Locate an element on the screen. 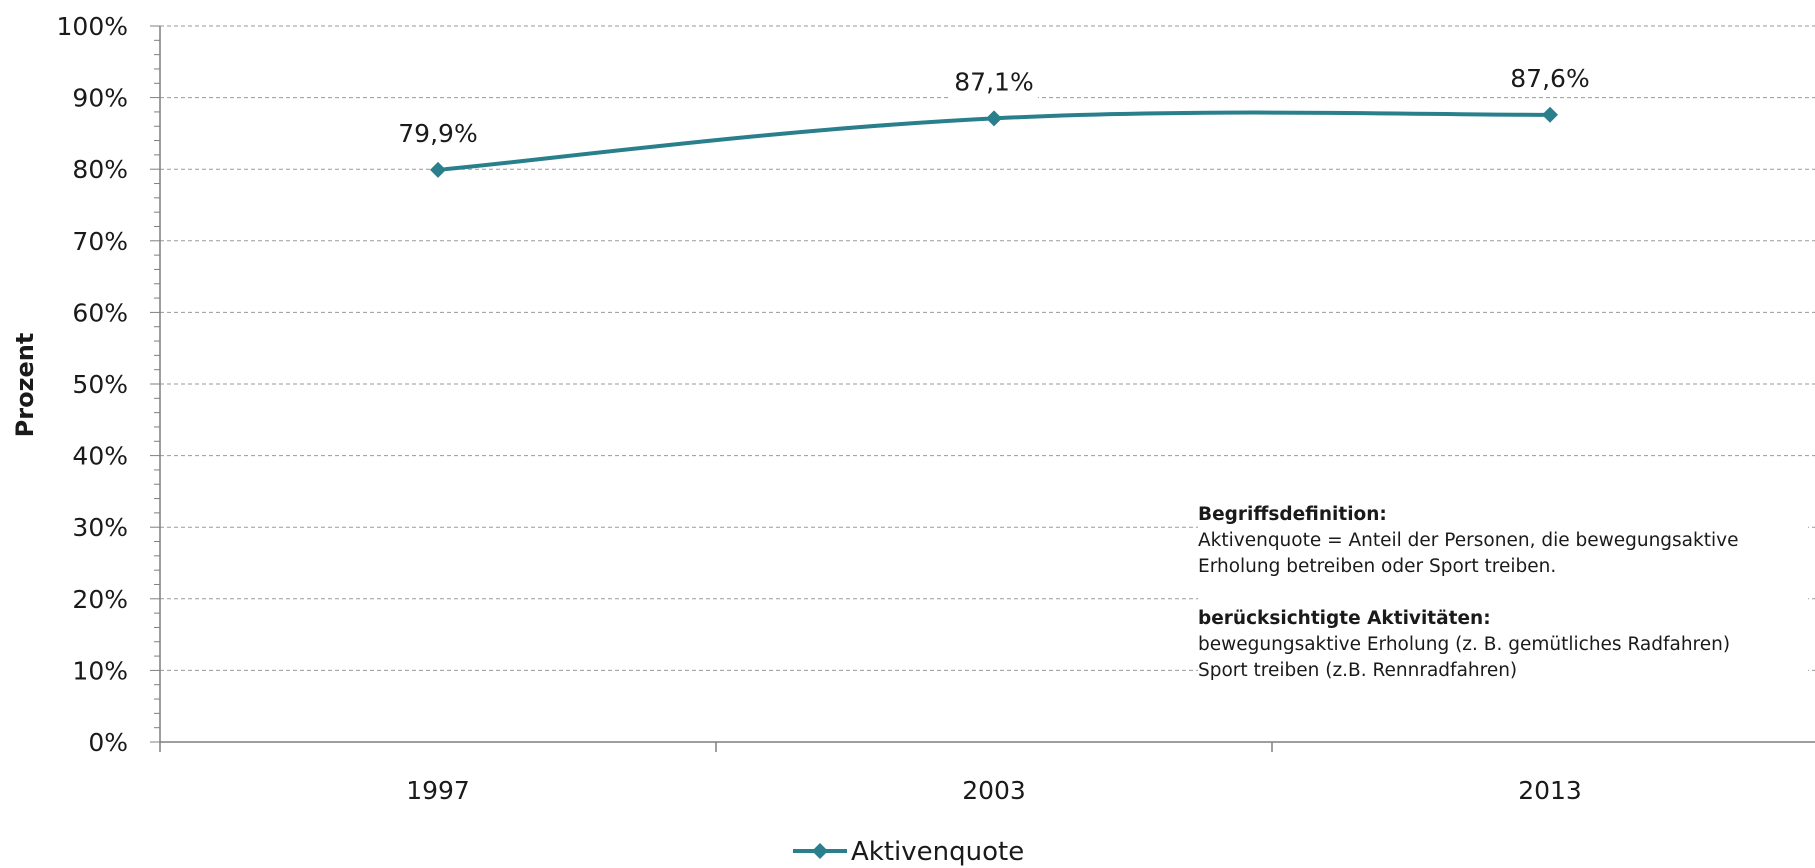 Image resolution: width=1815 pixels, height=868 pixels. y-tick-label: 10% is located at coordinates (100, 670).